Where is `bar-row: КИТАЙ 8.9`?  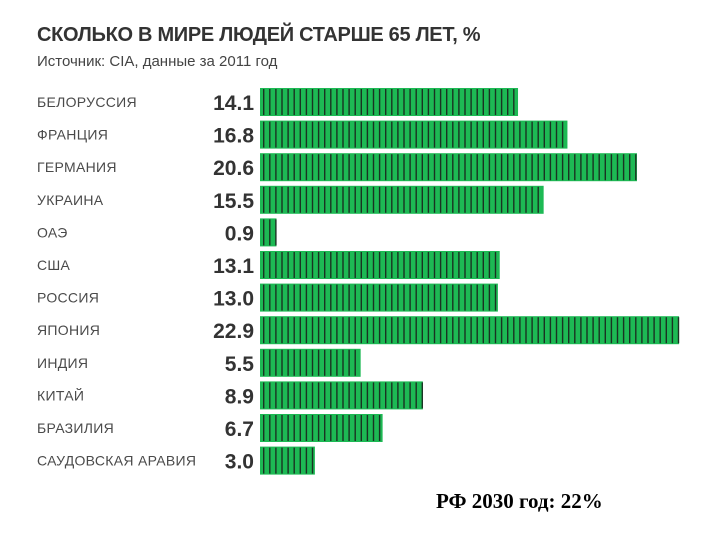
bar-row: КИТАЙ 8.9 is located at coordinates (230, 395).